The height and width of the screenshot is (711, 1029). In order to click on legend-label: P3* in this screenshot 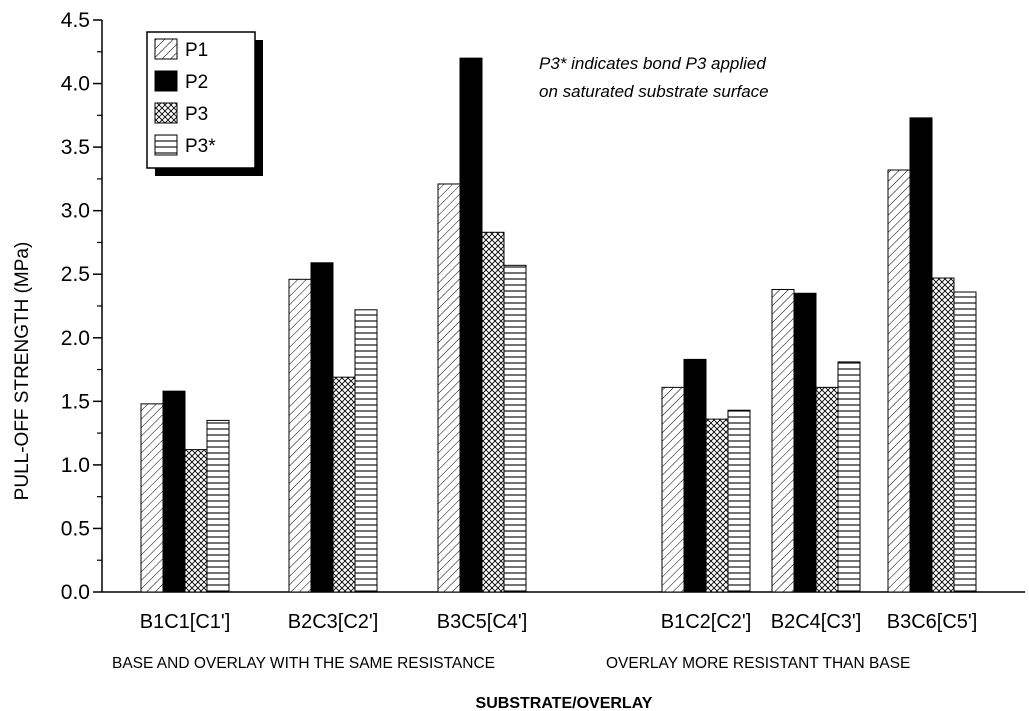, I will do `click(200, 146)`.